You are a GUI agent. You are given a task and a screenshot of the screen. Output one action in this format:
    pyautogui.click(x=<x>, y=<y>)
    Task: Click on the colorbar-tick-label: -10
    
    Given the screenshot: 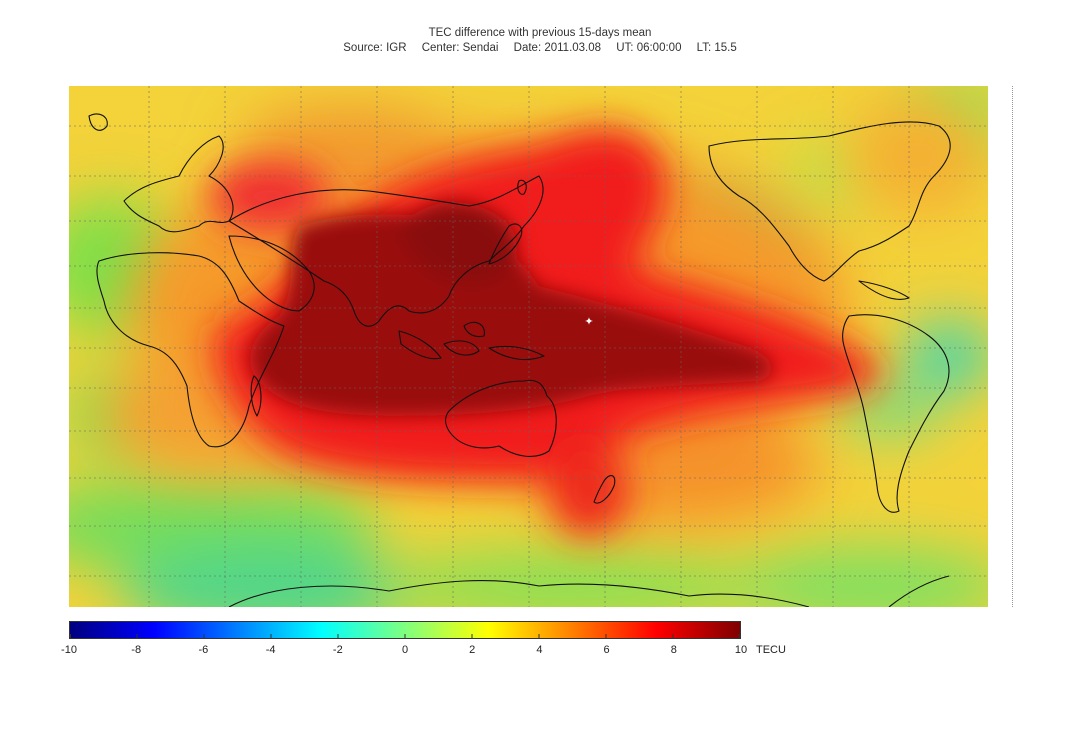 What is the action you would take?
    pyautogui.click(x=69, y=650)
    